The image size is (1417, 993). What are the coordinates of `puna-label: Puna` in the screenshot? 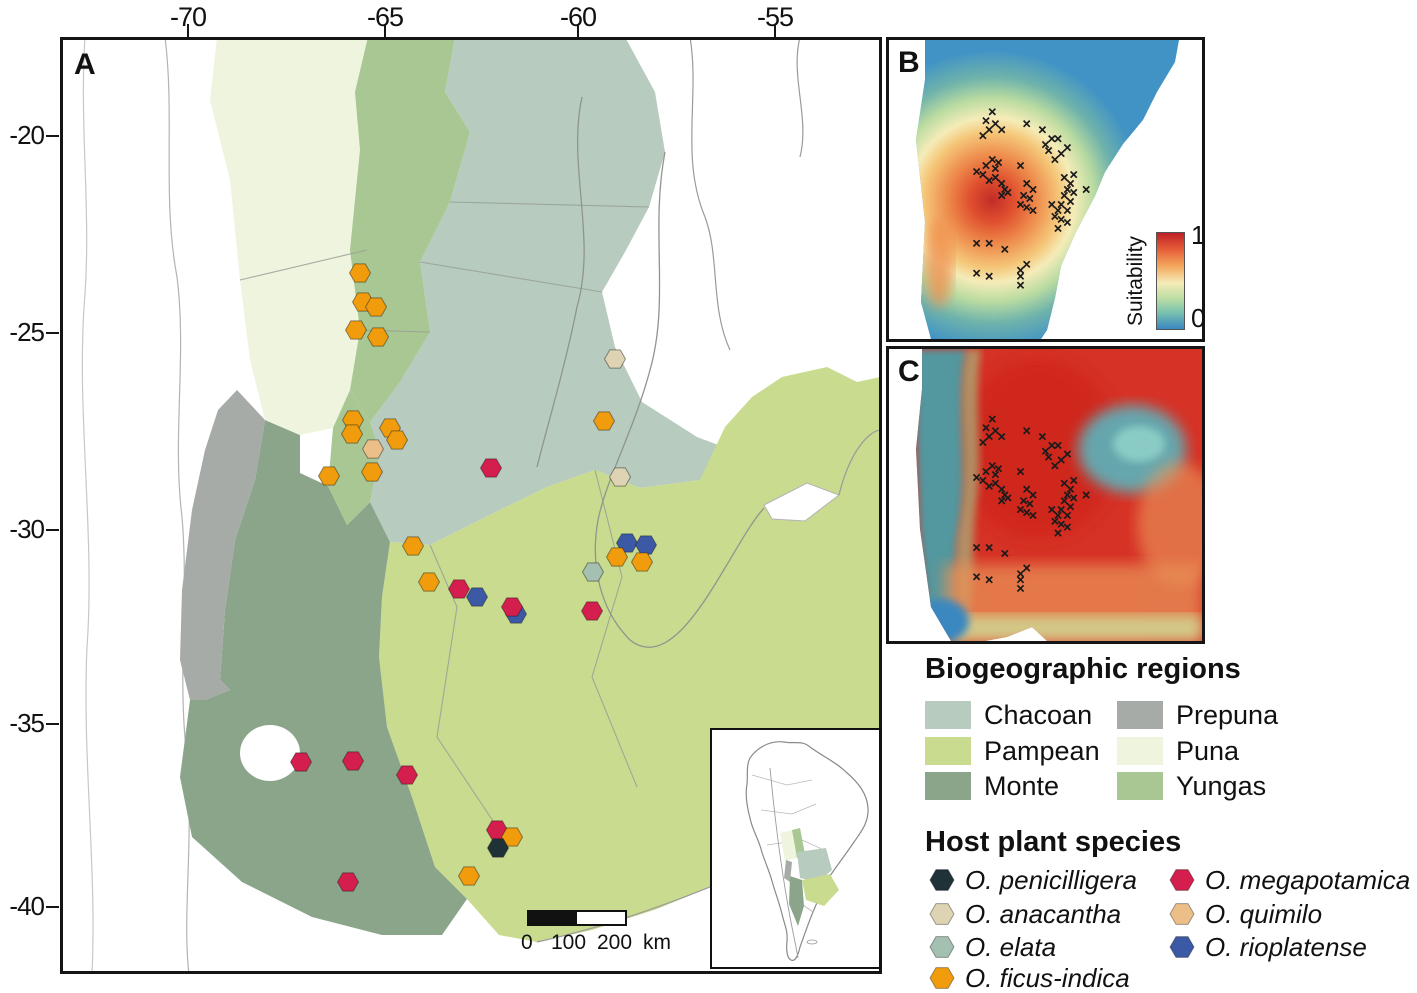 It's located at (1208, 750).